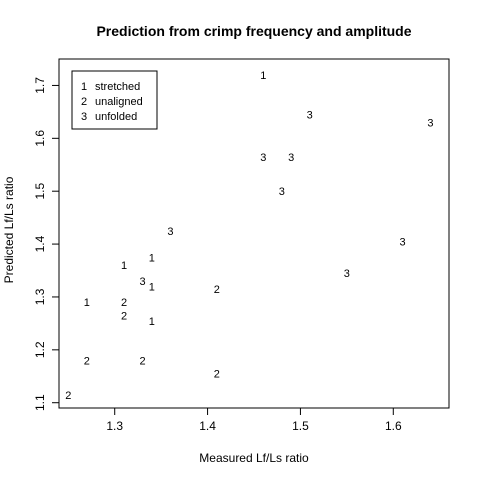  I want to click on y-tick-label: 1.3, so click(40, 296).